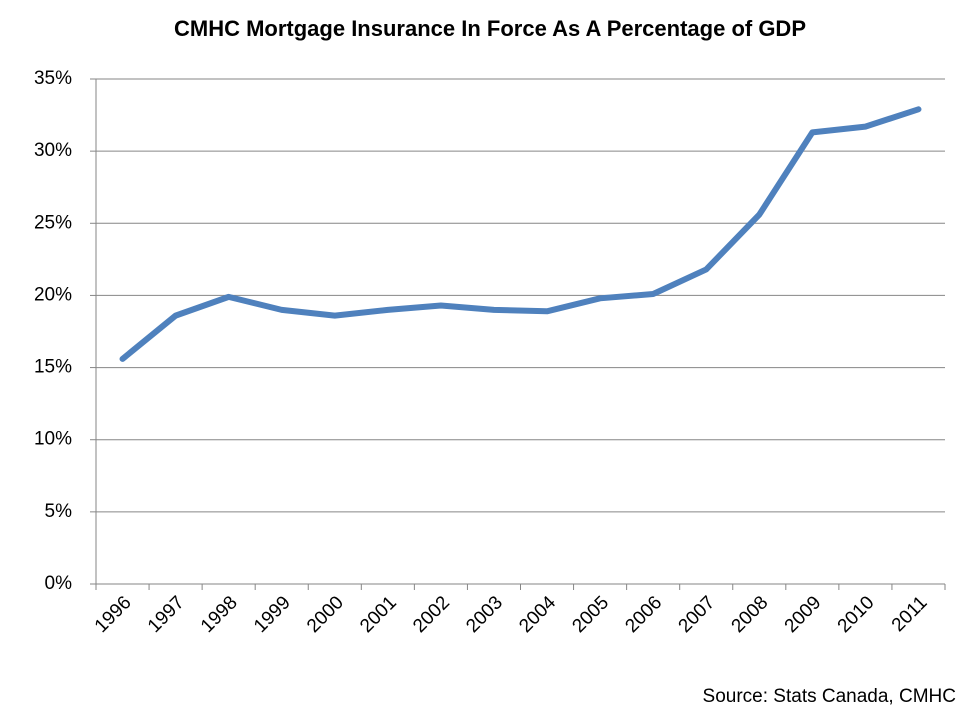 The image size is (960, 720). I want to click on x-tick-label: 2004, so click(537, 614).